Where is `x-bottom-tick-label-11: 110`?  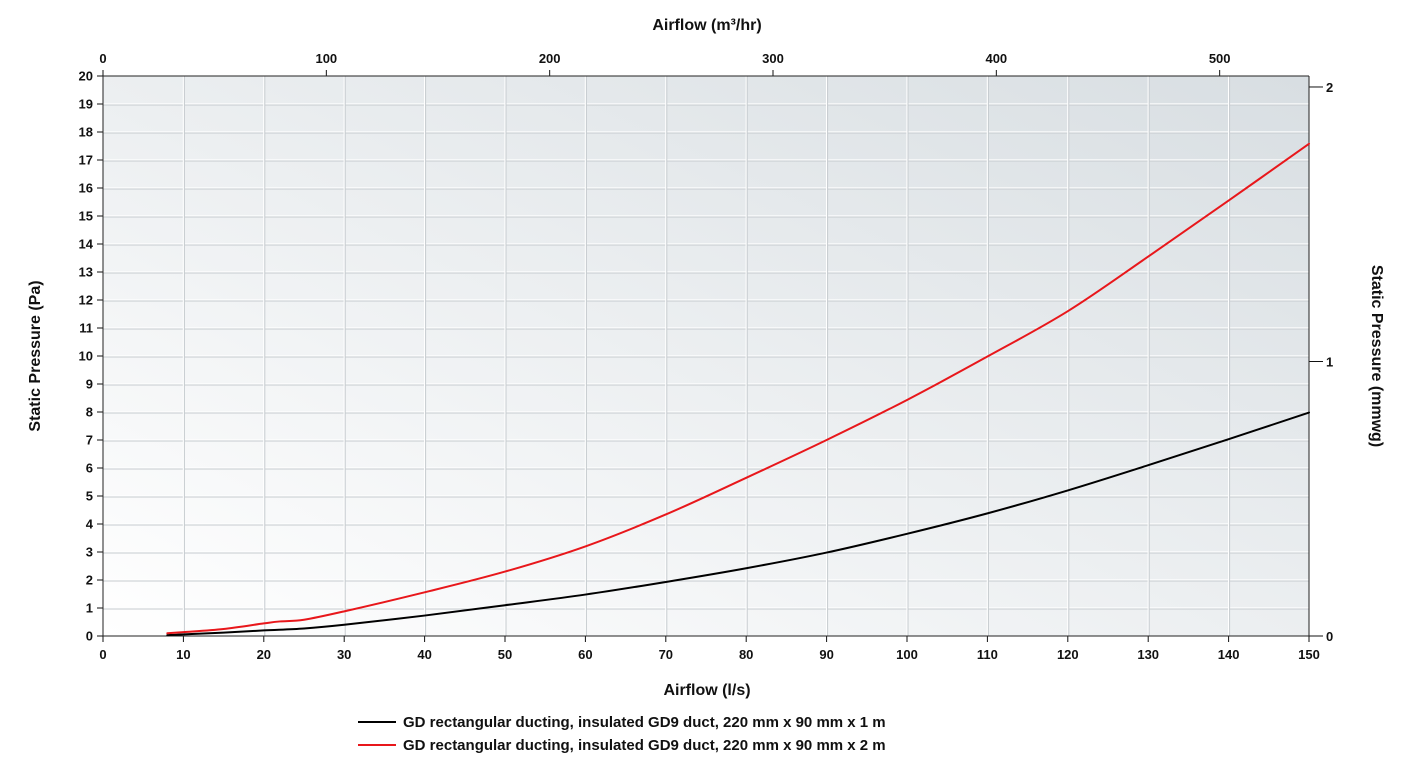
x-bottom-tick-label-11: 110 is located at coordinates (987, 654).